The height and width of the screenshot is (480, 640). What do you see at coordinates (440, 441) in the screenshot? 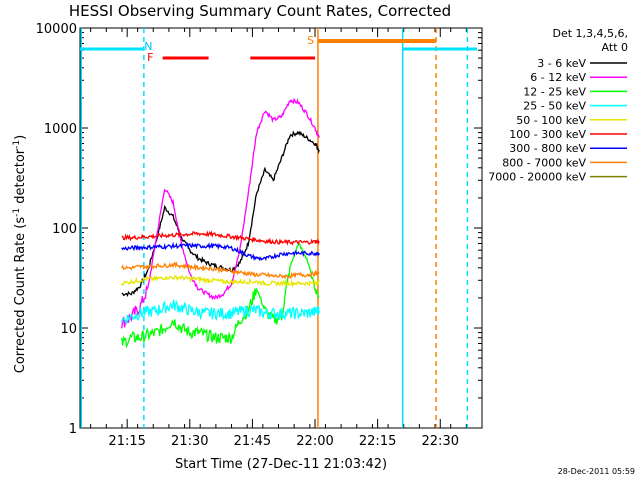
I see `x-tick-label: 22:30` at bounding box center [440, 441].